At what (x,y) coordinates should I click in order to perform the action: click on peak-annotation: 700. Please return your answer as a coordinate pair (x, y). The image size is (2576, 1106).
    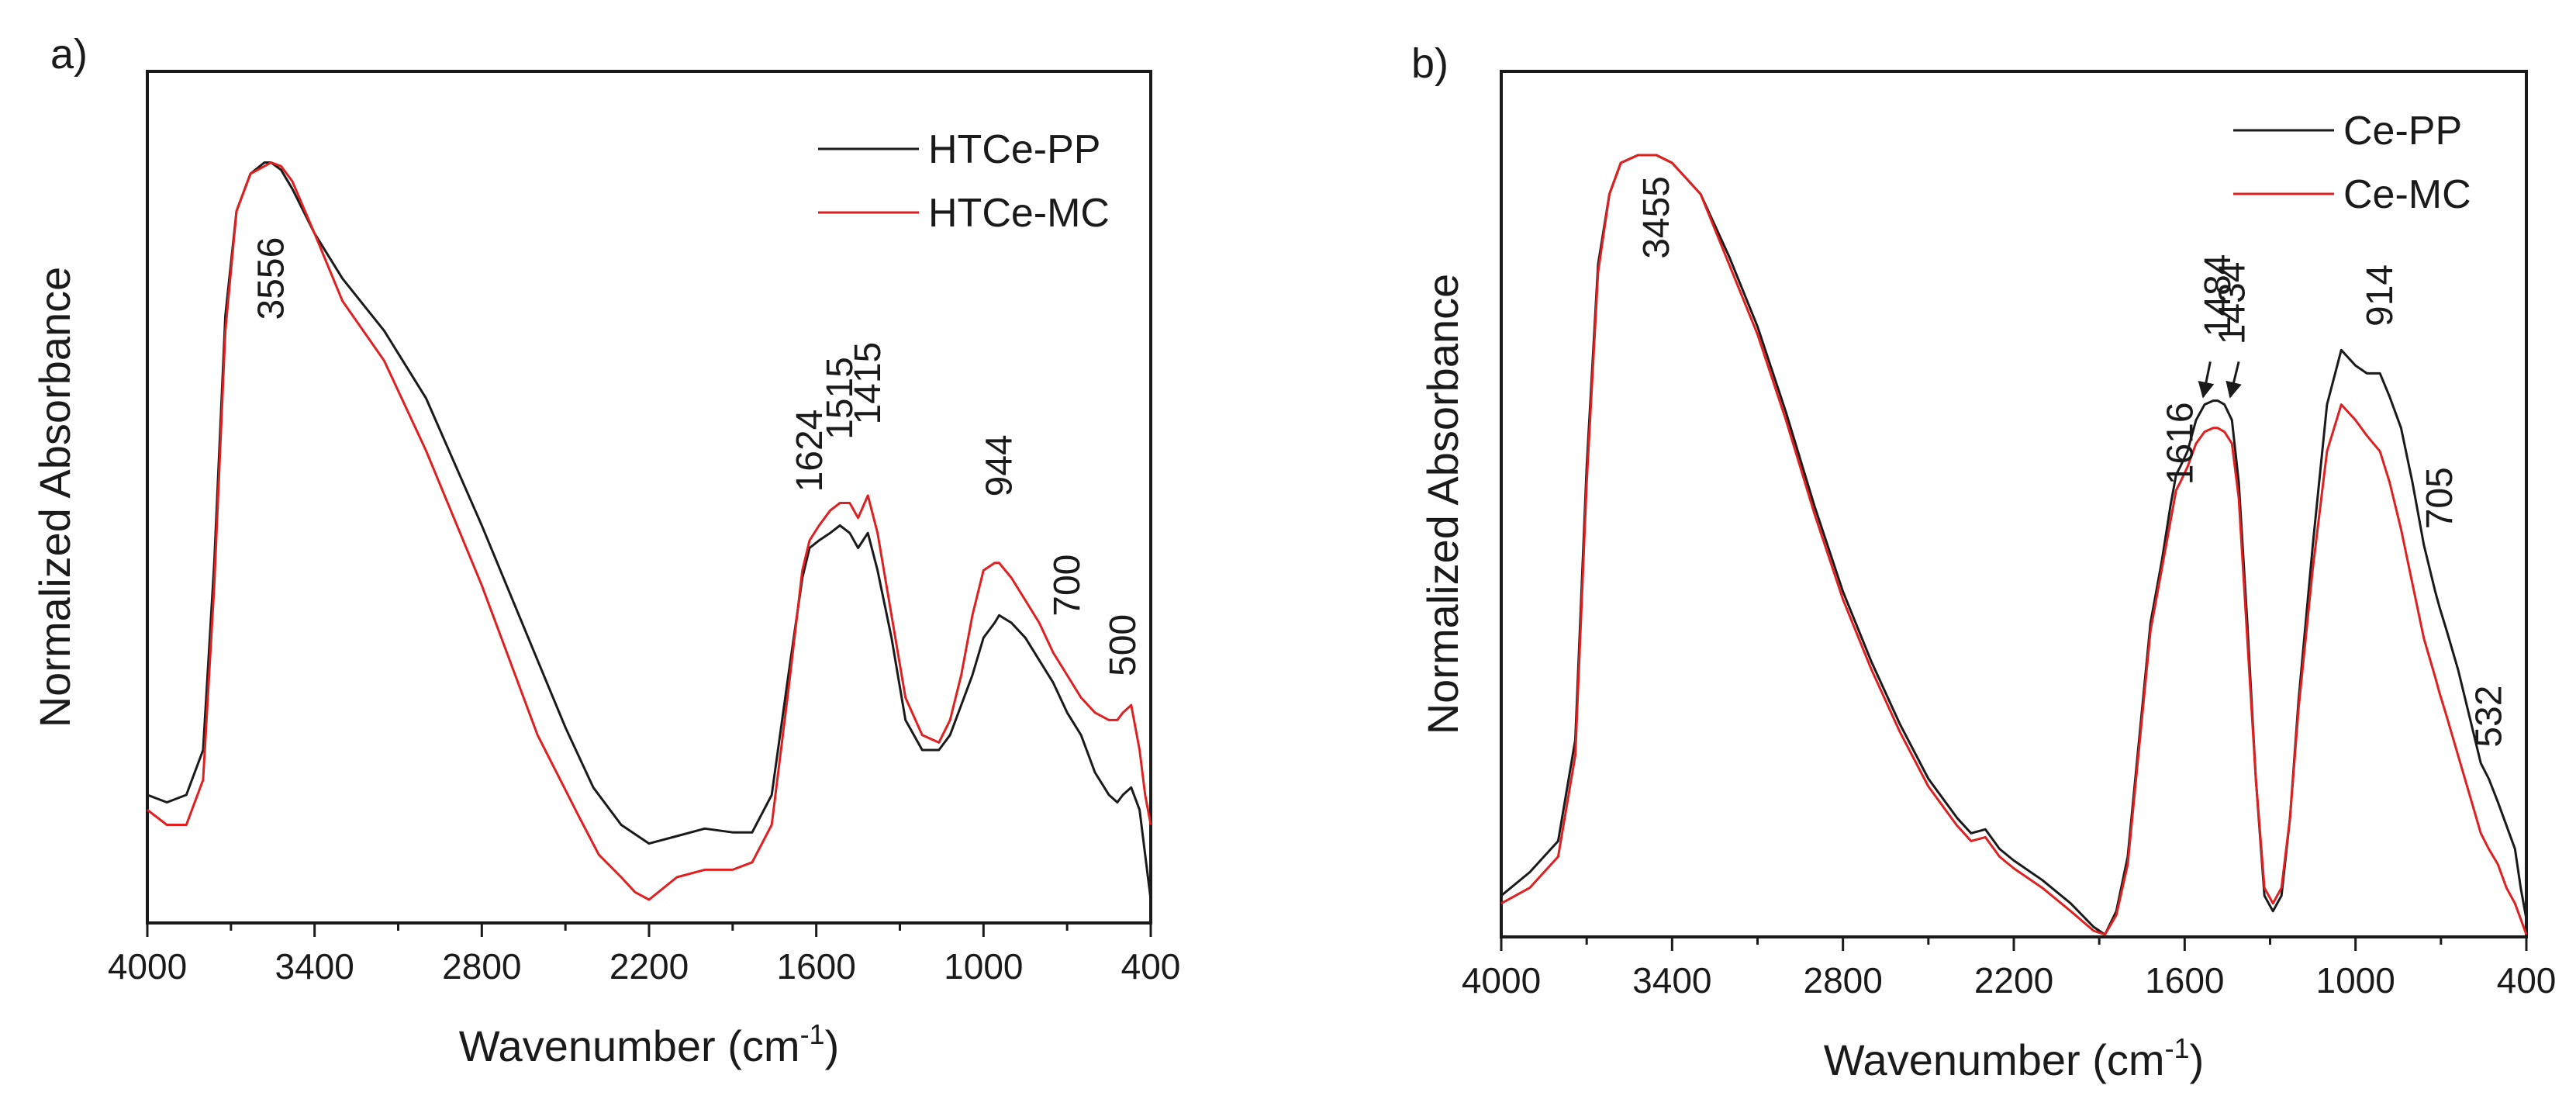
    Looking at the image, I should click on (1067, 586).